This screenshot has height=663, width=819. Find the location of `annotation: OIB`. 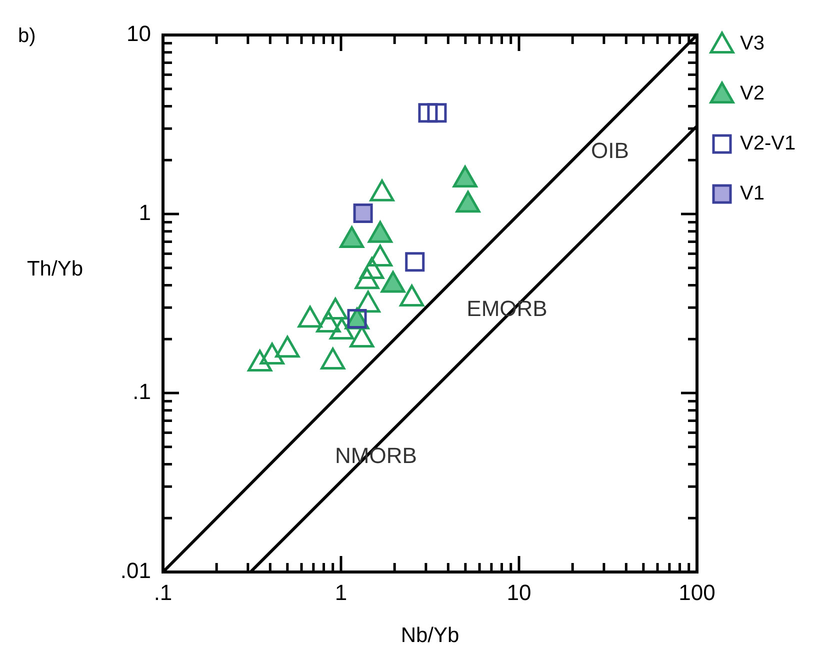

annotation: OIB is located at coordinates (610, 150).